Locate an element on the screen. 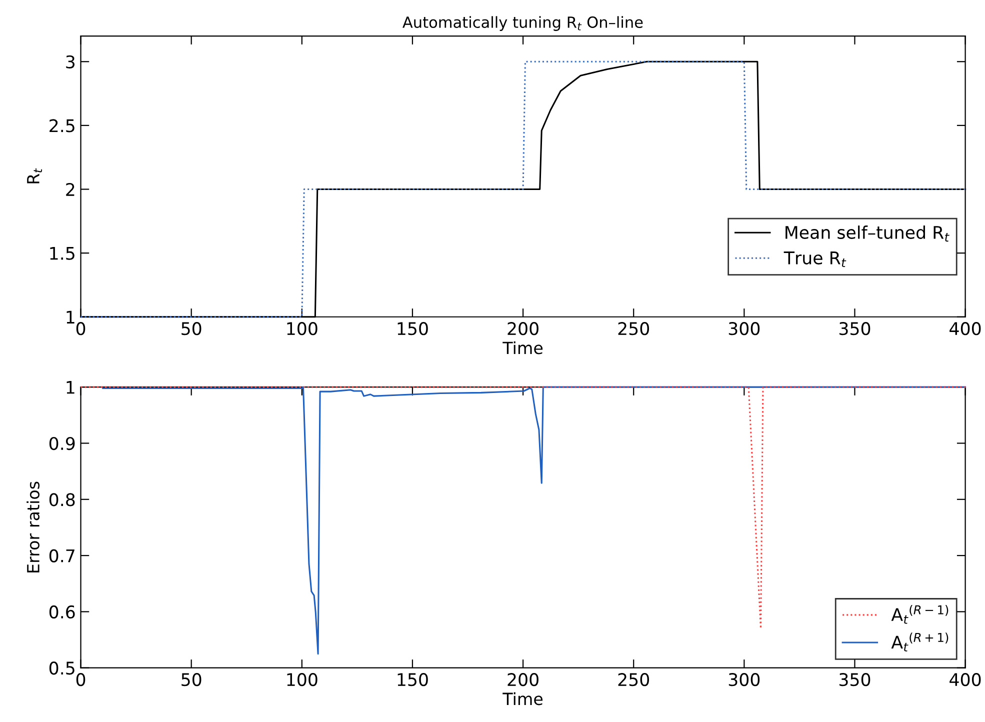 Image resolution: width=985 pixels, height=722 pixels. legend-label: A$_{t}$$^{(R+1)}$ is located at coordinates (919, 642).